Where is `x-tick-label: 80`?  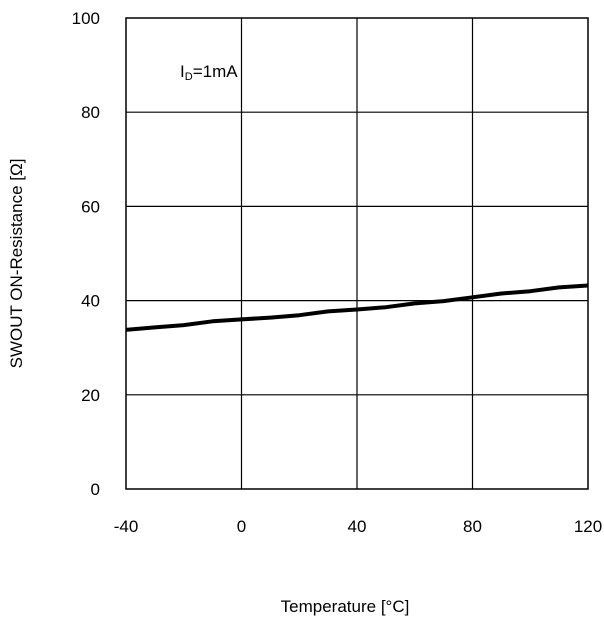 x-tick-label: 80 is located at coordinates (472, 526).